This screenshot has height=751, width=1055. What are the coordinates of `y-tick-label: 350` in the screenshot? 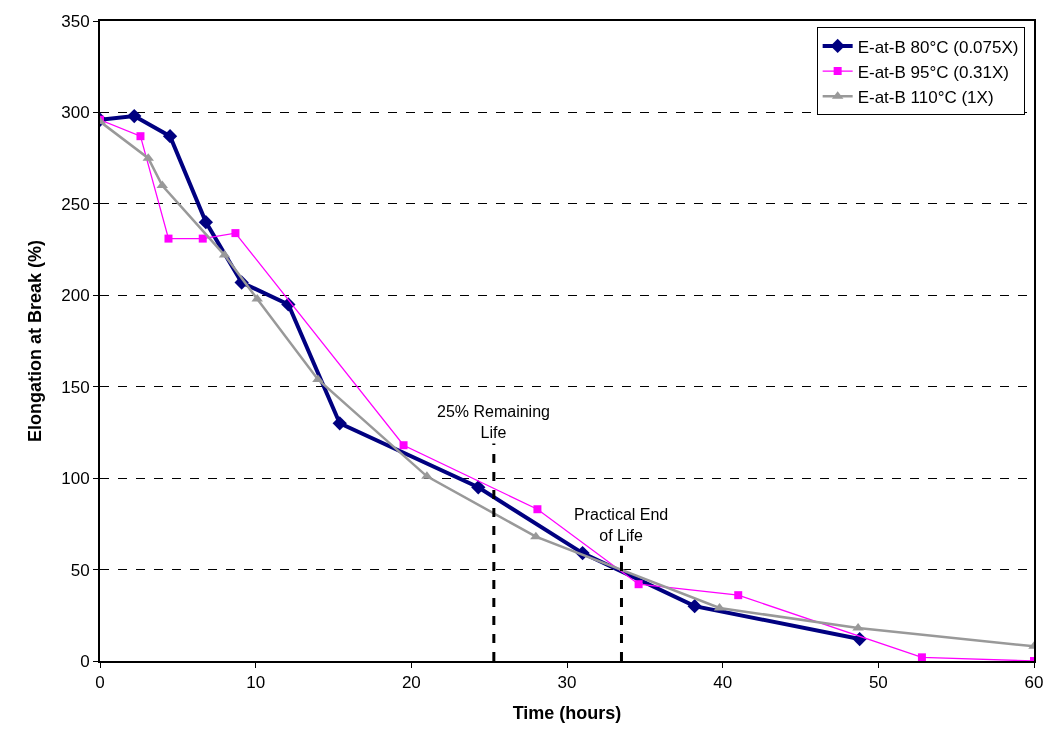 It's located at (75, 21).